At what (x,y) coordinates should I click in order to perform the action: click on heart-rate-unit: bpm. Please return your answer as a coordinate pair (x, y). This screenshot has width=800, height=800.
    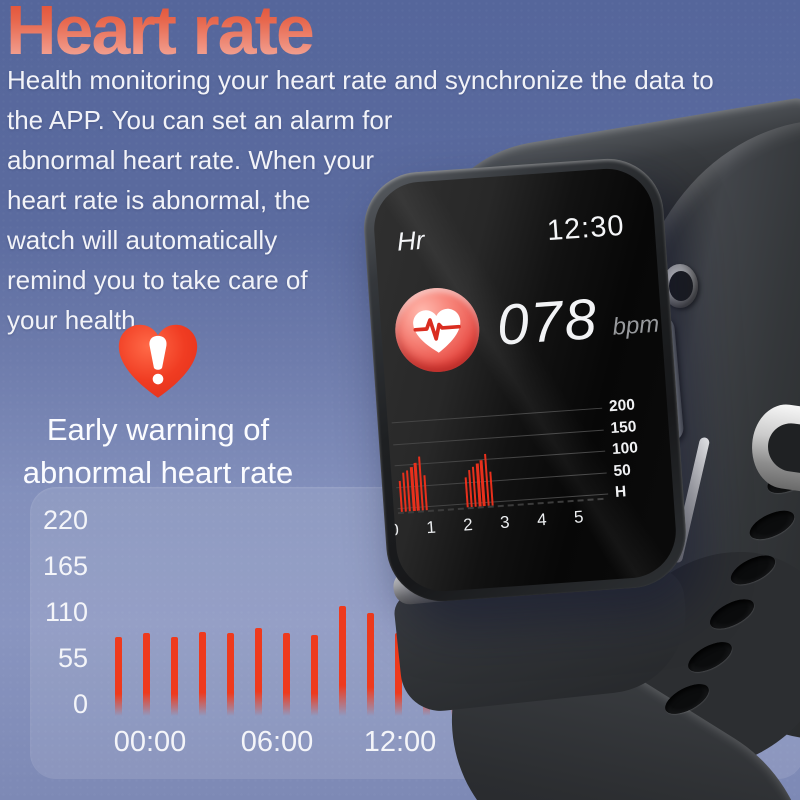
    Looking at the image, I should click on (636, 325).